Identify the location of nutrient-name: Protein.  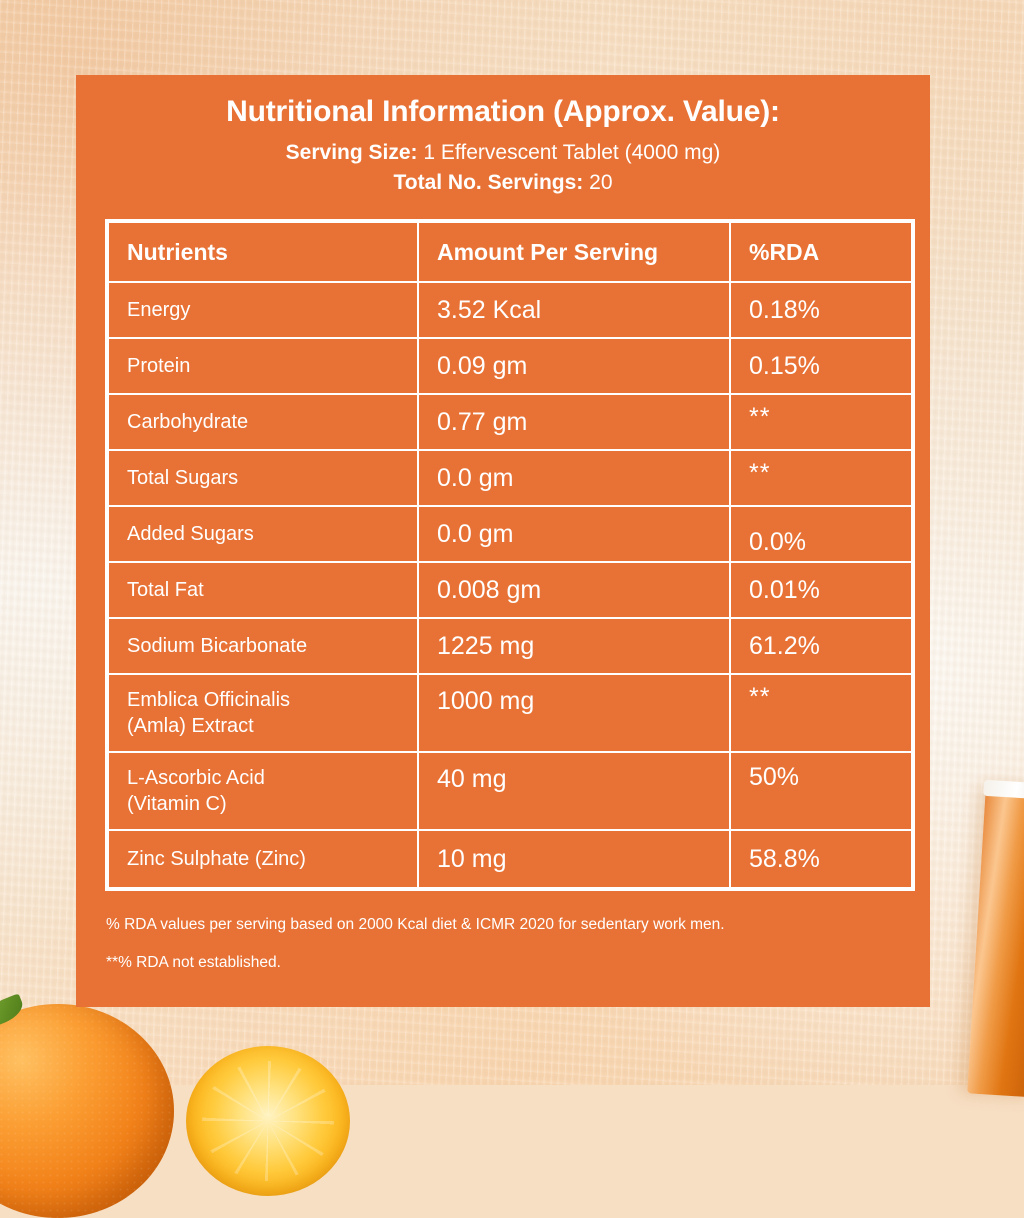
(159, 365).